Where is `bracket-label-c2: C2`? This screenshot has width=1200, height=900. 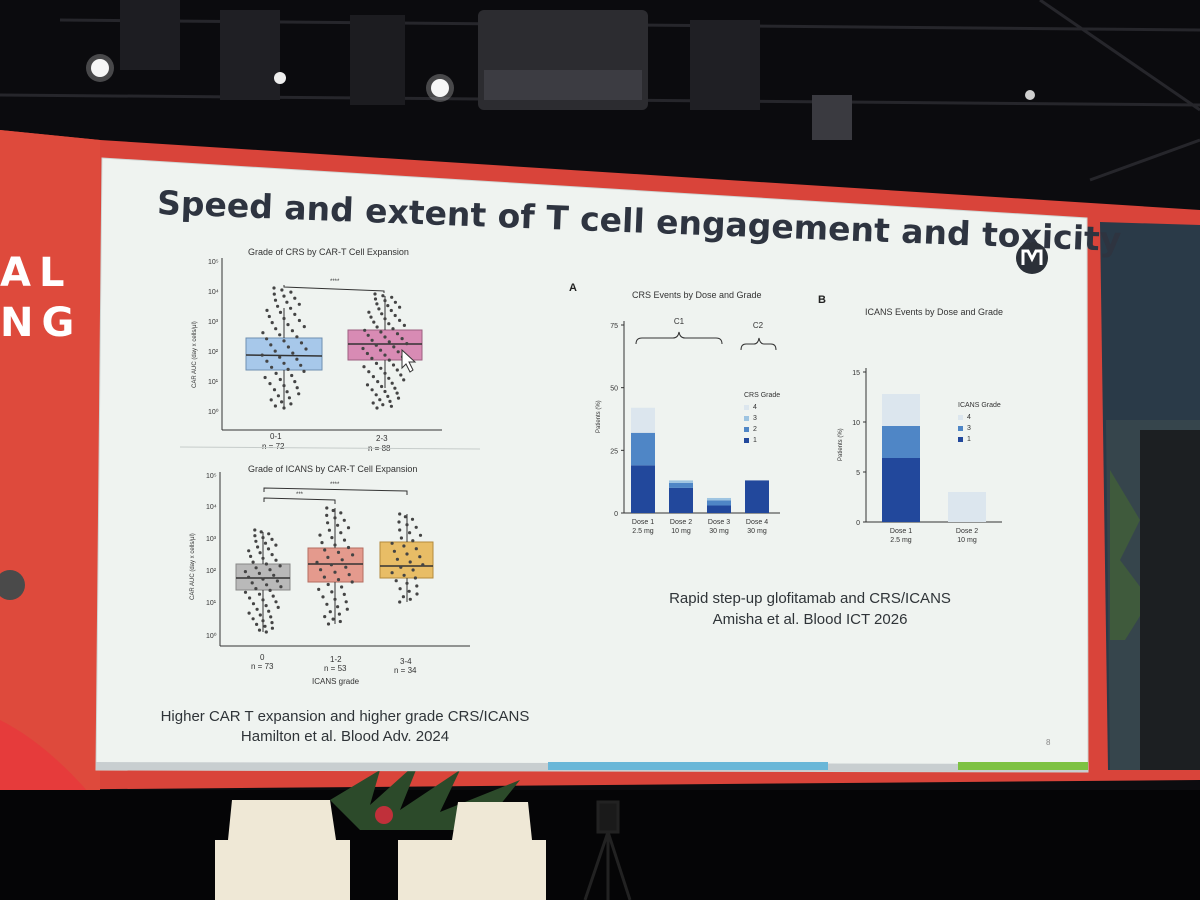
bracket-label-c2: C2 is located at coordinates (758, 325).